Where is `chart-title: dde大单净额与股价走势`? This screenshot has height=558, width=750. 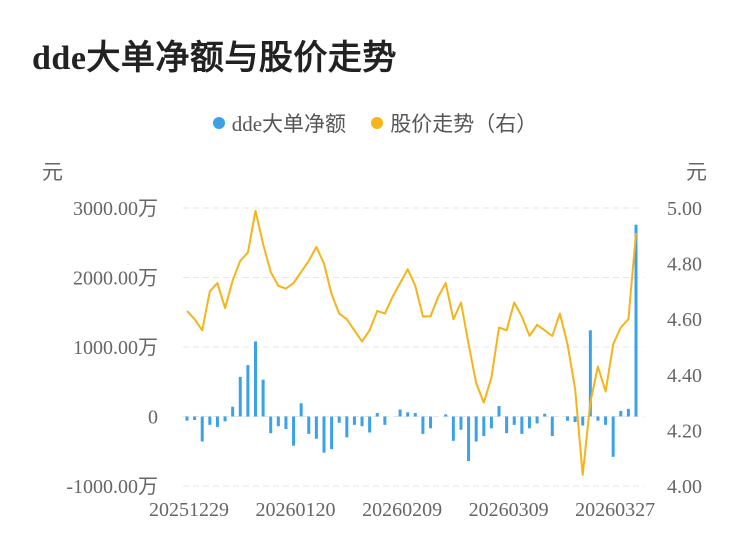 chart-title: dde大单净额与股价走势 is located at coordinates (214, 58).